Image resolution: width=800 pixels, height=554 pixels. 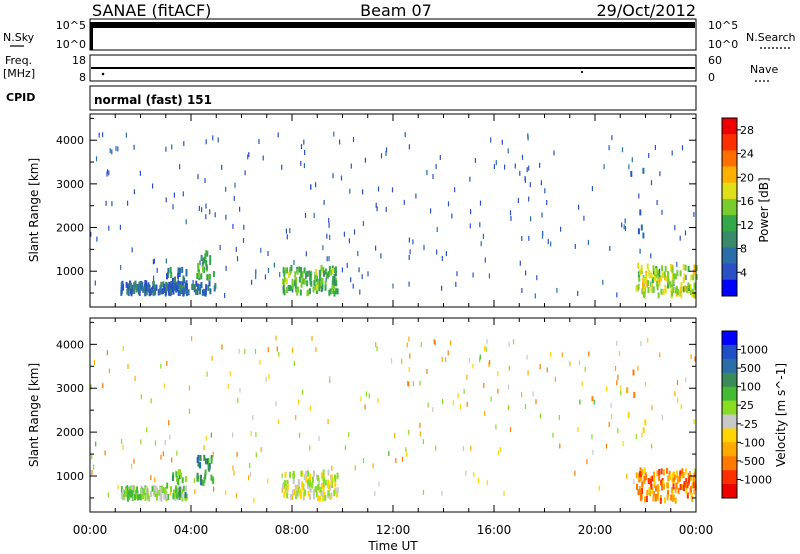 I want to click on colorbar-tick-label: 100, so click(x=750, y=387).